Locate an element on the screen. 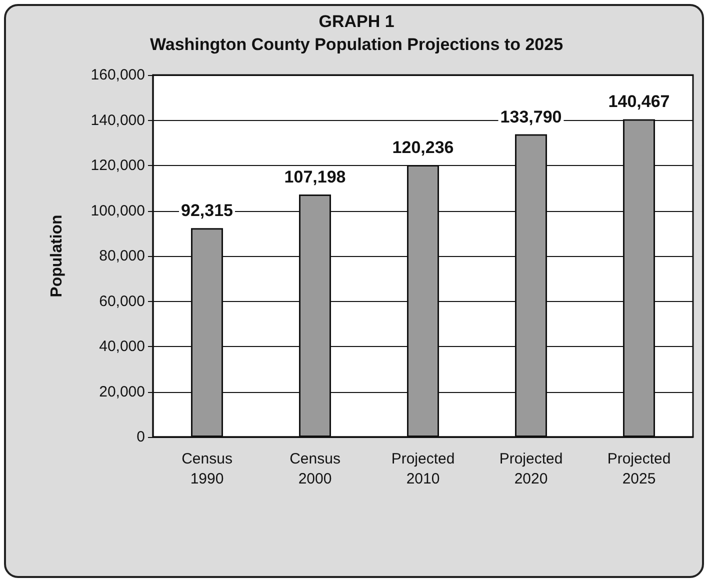 The height and width of the screenshot is (586, 713). y-tick-label: 40,000 is located at coordinates (122, 346).